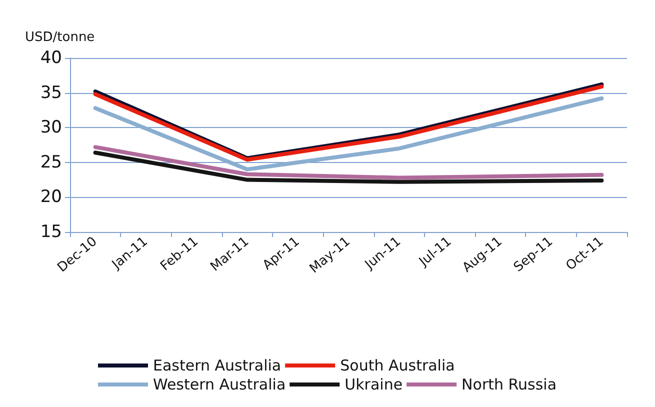 The width and height of the screenshot is (655, 407). What do you see at coordinates (51, 232) in the screenshot?
I see `y-tick-label: 15` at bounding box center [51, 232].